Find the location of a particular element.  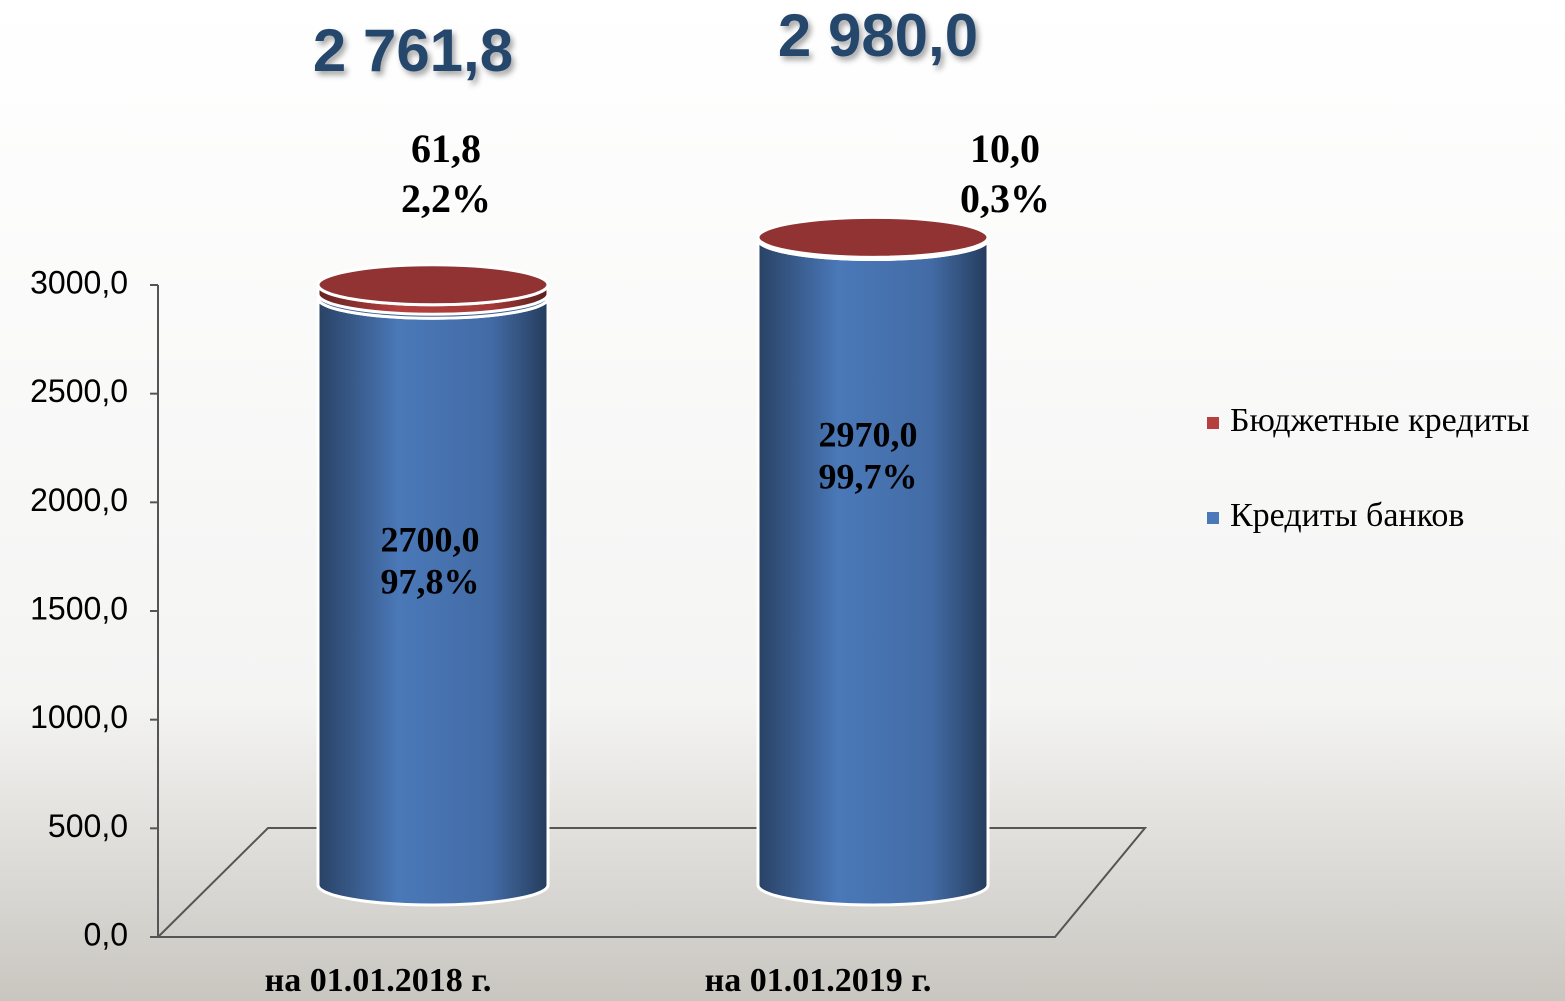

value-label: 61,8 is located at coordinates (446, 148).